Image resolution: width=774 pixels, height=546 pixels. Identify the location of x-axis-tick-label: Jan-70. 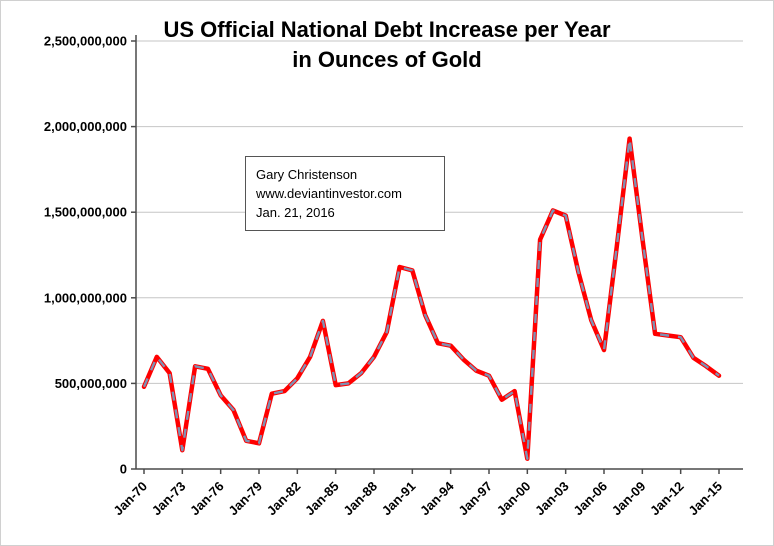
(130, 499).